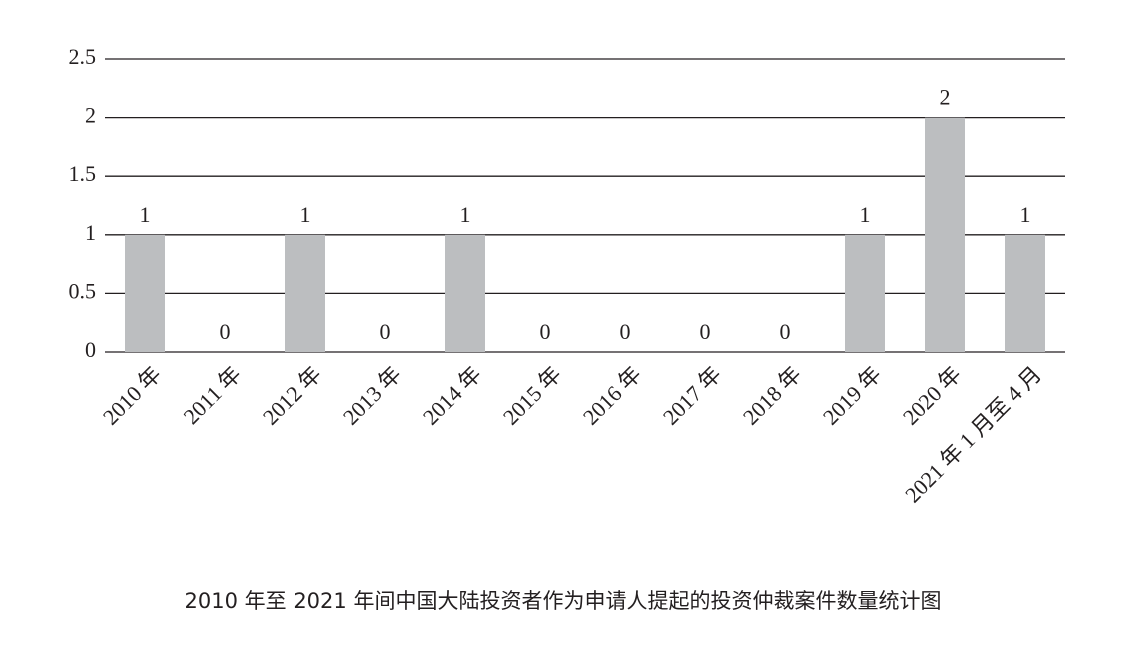 This screenshot has height=654, width=1126. What do you see at coordinates (90, 232) in the screenshot?
I see `y-tick-label: 1` at bounding box center [90, 232].